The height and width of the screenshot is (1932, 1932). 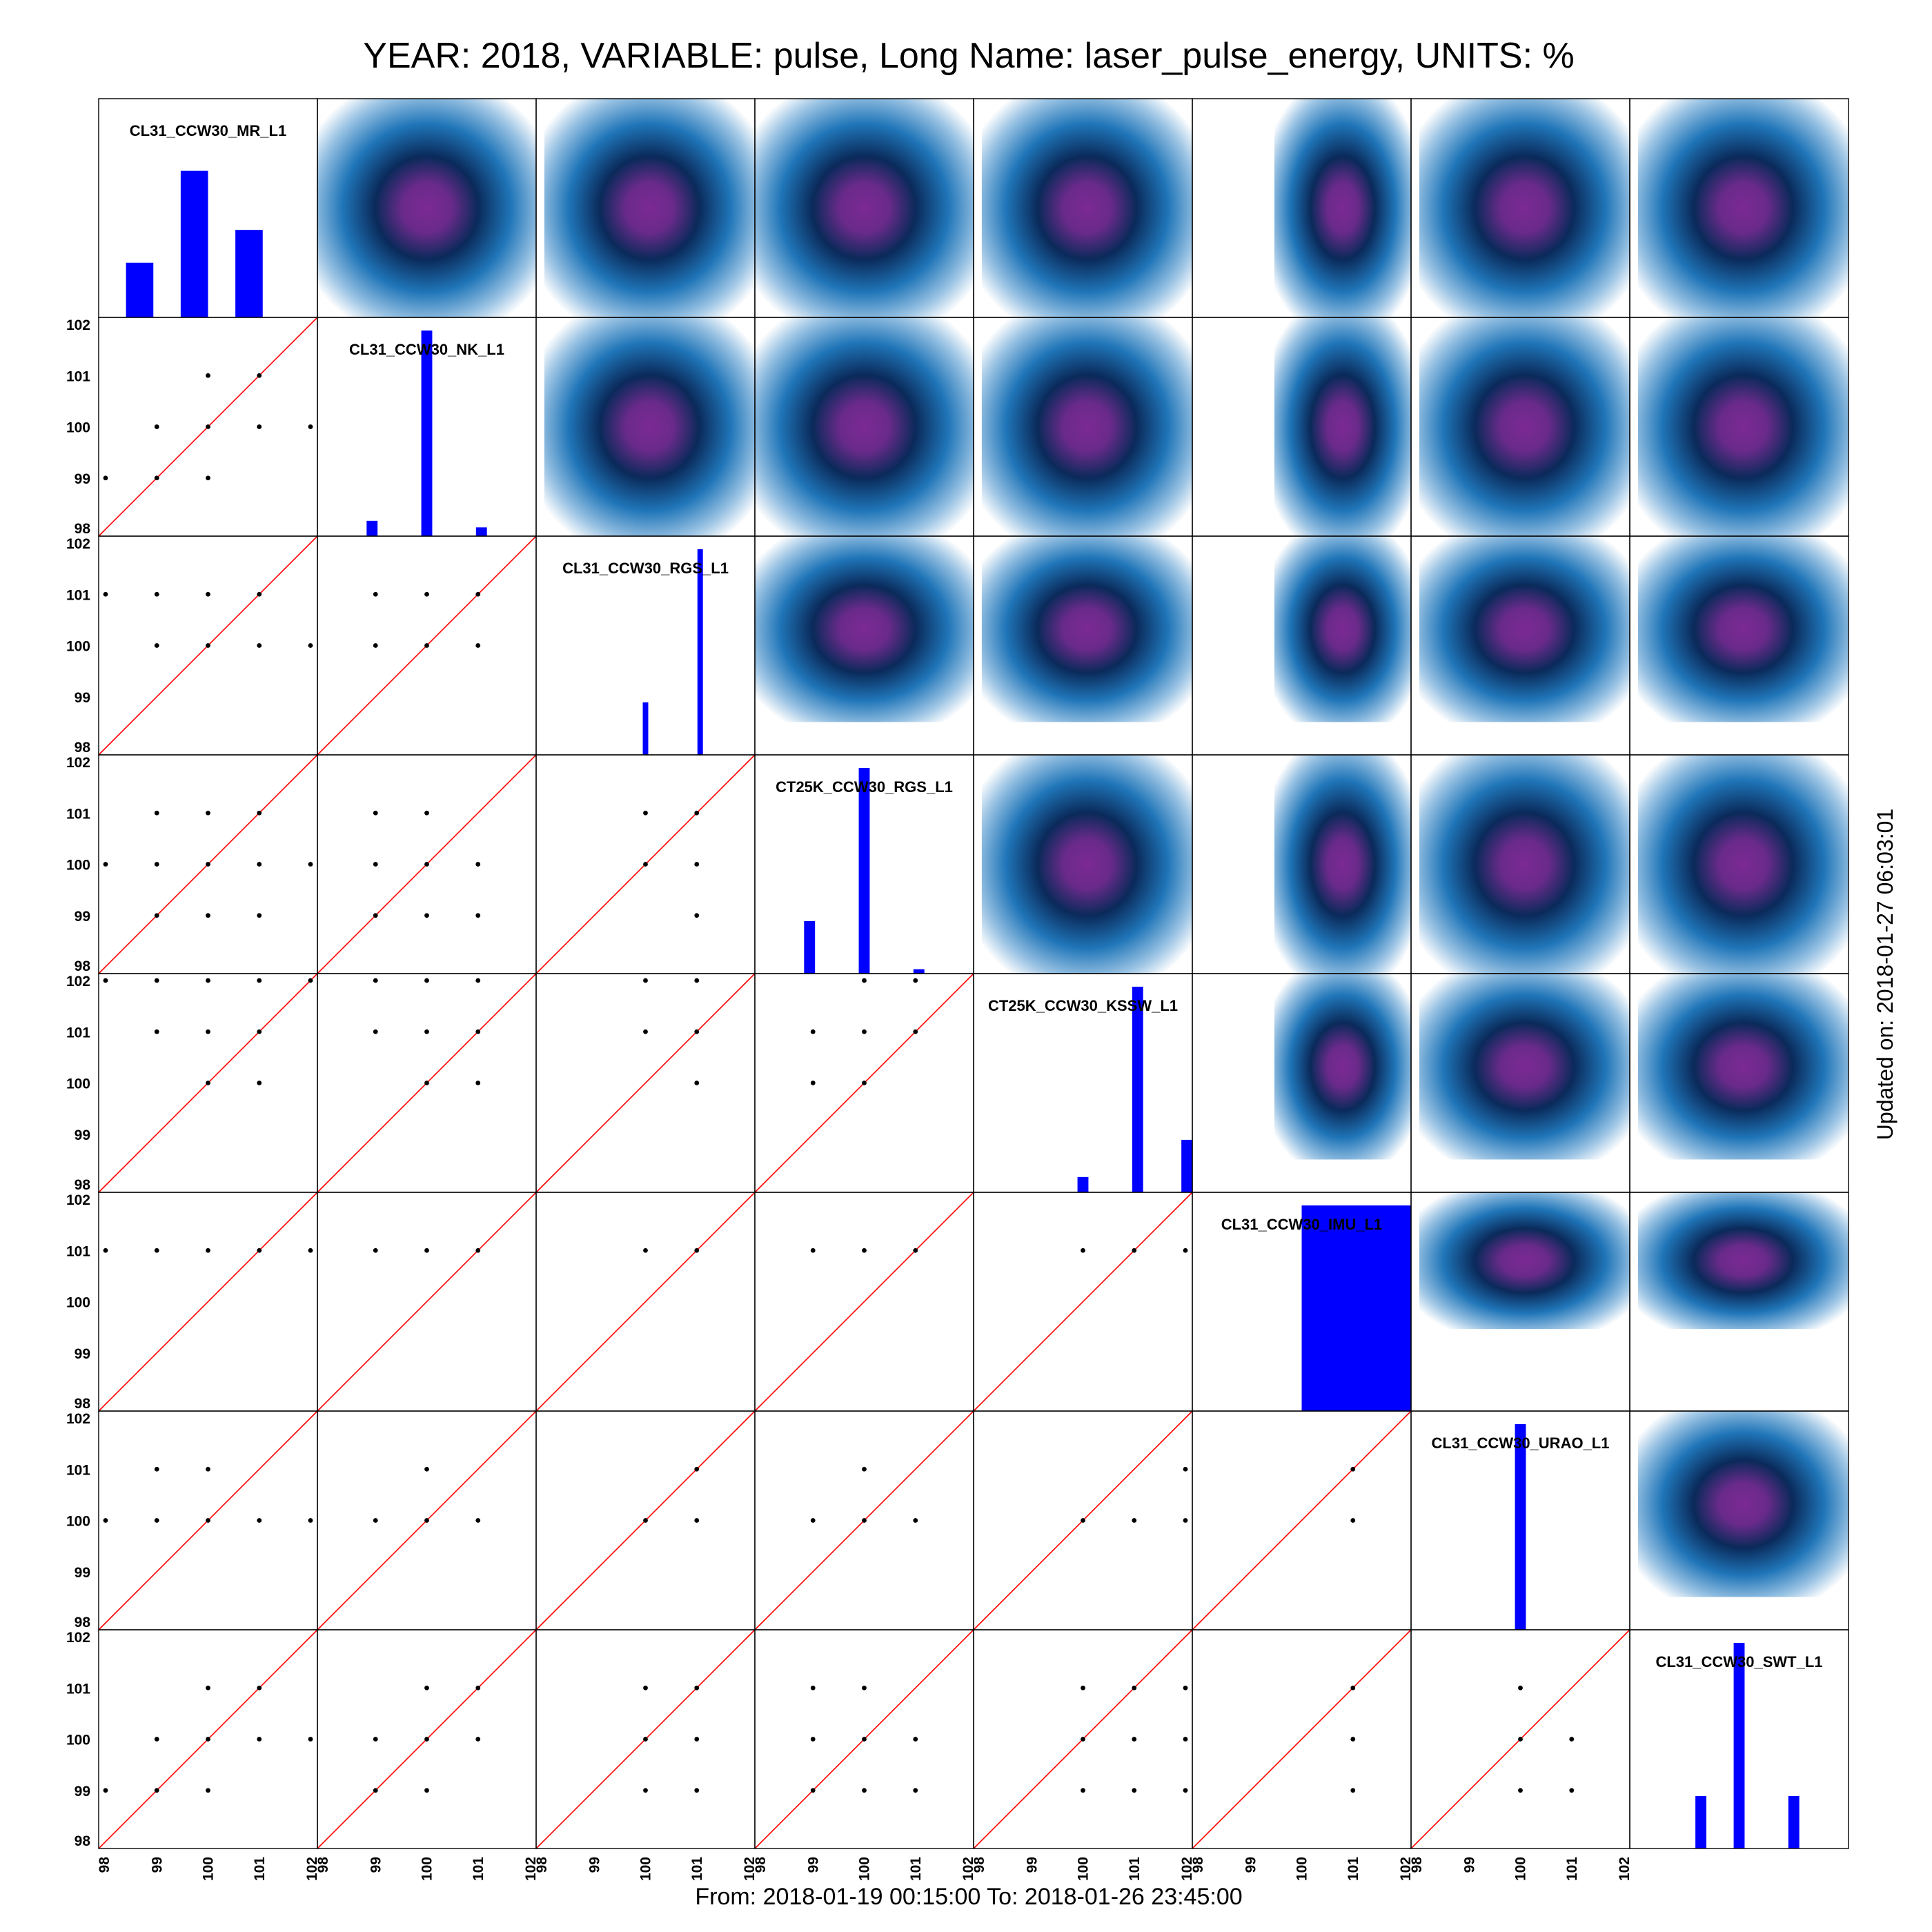 What do you see at coordinates (376, 1865) in the screenshot?
I see `x-tick-label-1-1: 99` at bounding box center [376, 1865].